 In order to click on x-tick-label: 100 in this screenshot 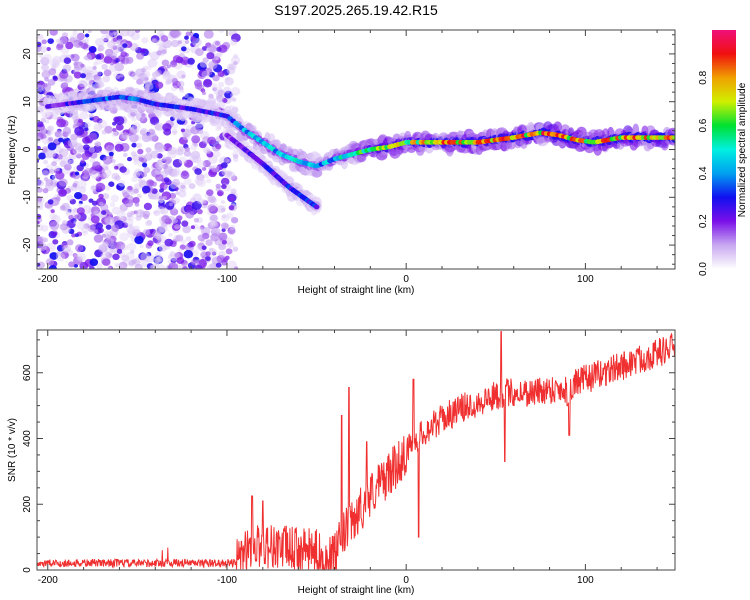, I will do `click(585, 580)`.